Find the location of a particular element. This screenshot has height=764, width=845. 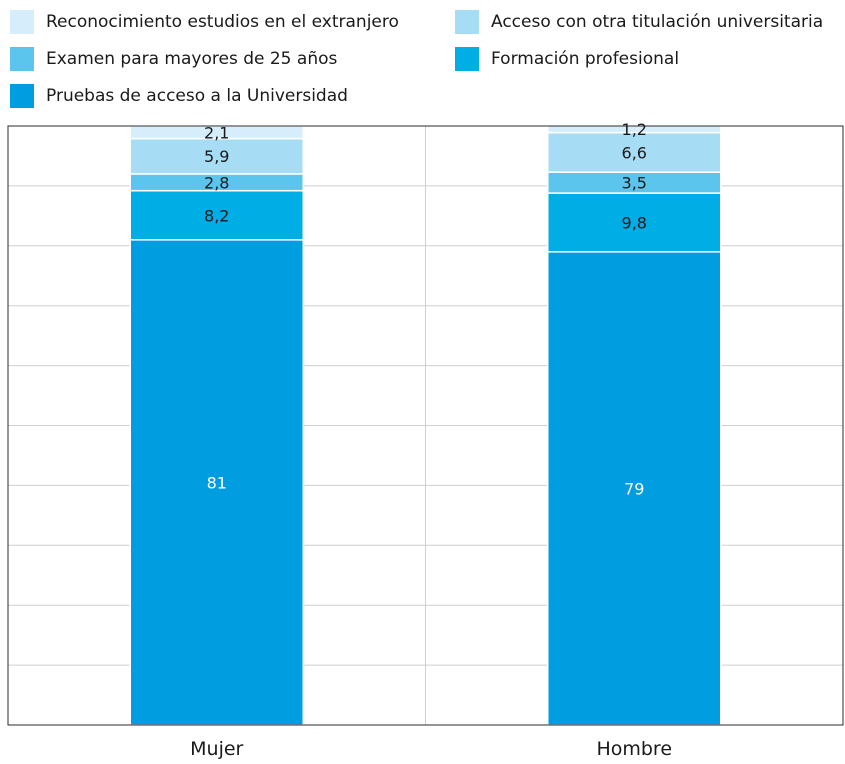

legend-swatch-reconocimiento is located at coordinates (22, 22).